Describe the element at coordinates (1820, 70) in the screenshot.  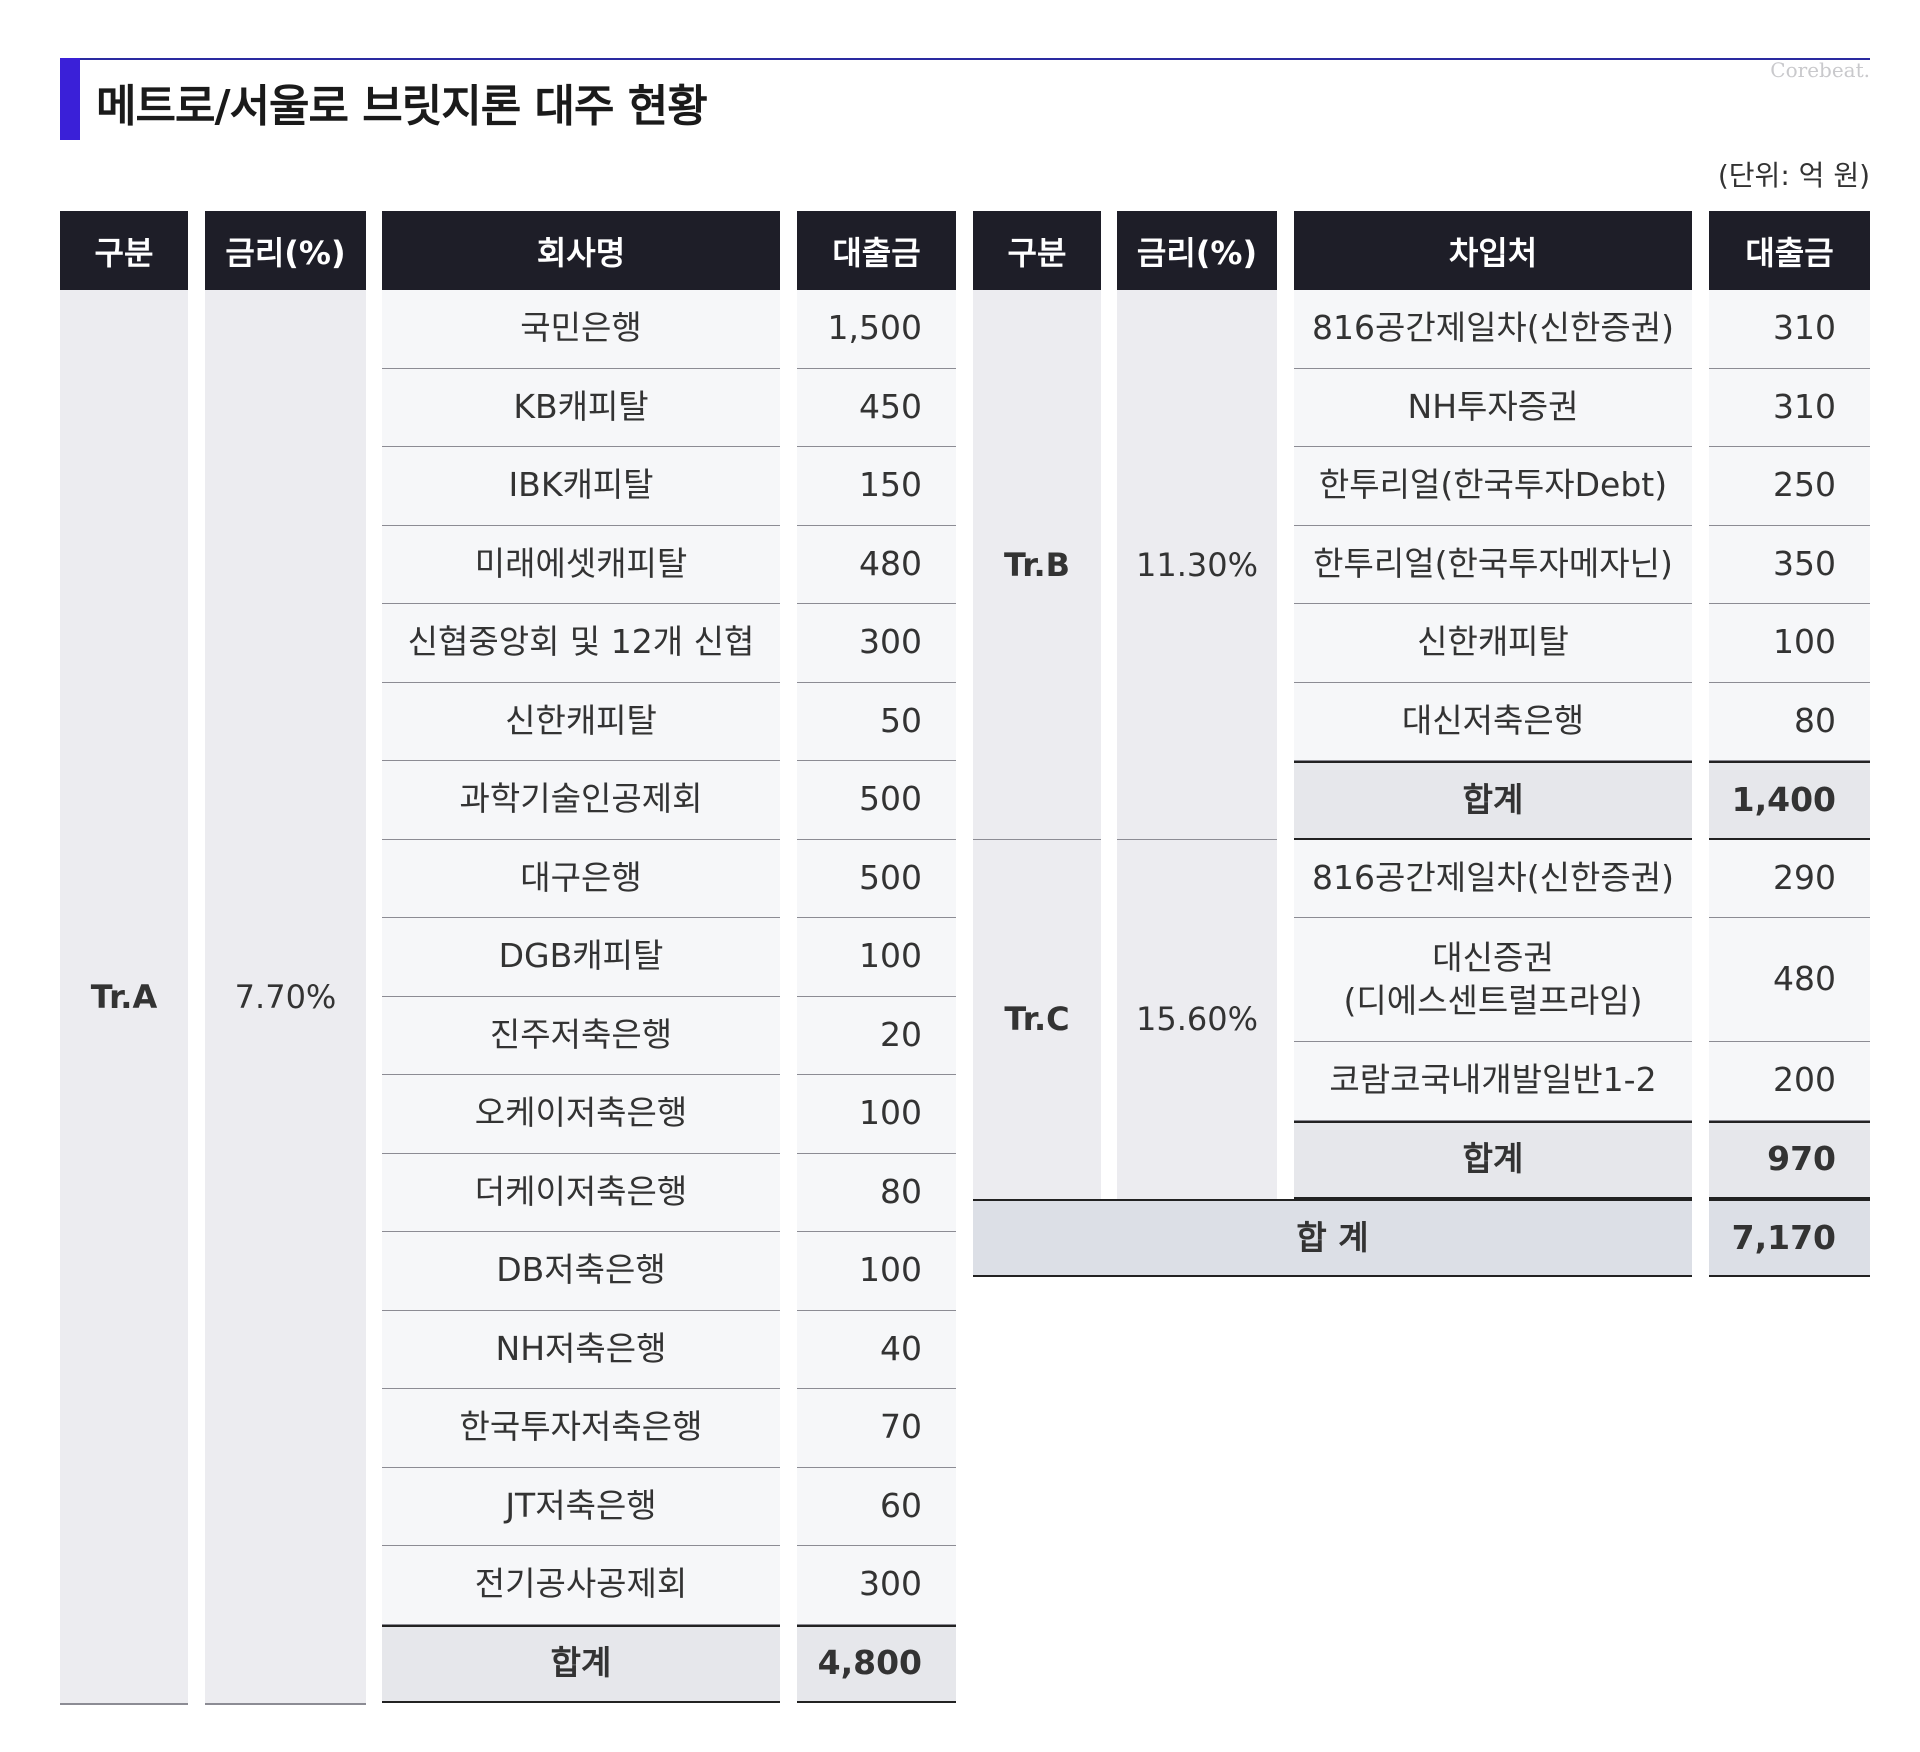
I see `watermark-logo: Corebeat.` at that location.